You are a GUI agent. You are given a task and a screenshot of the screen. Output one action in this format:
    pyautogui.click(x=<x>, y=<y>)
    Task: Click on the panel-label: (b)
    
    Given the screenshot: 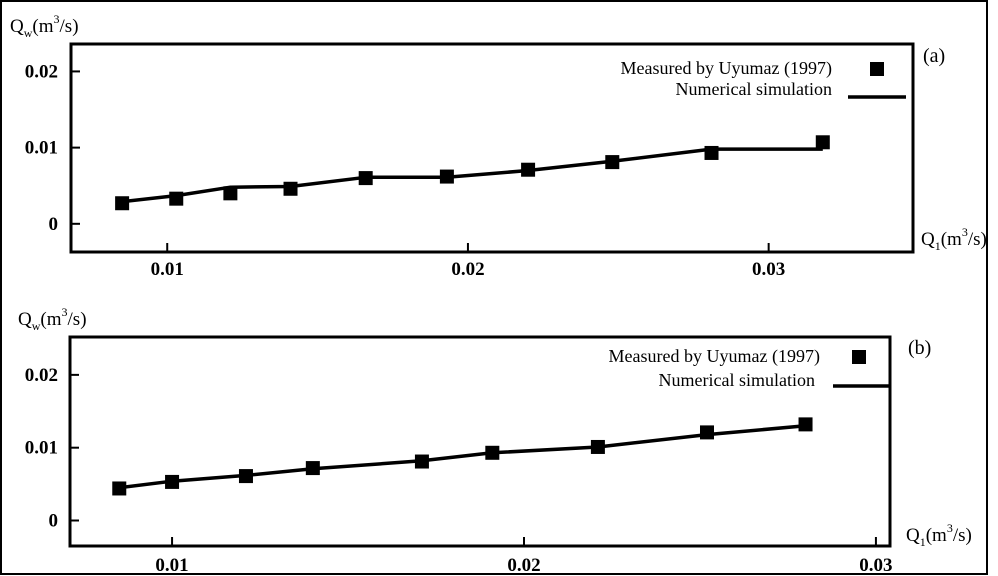 What is the action you would take?
    pyautogui.click(x=919, y=348)
    